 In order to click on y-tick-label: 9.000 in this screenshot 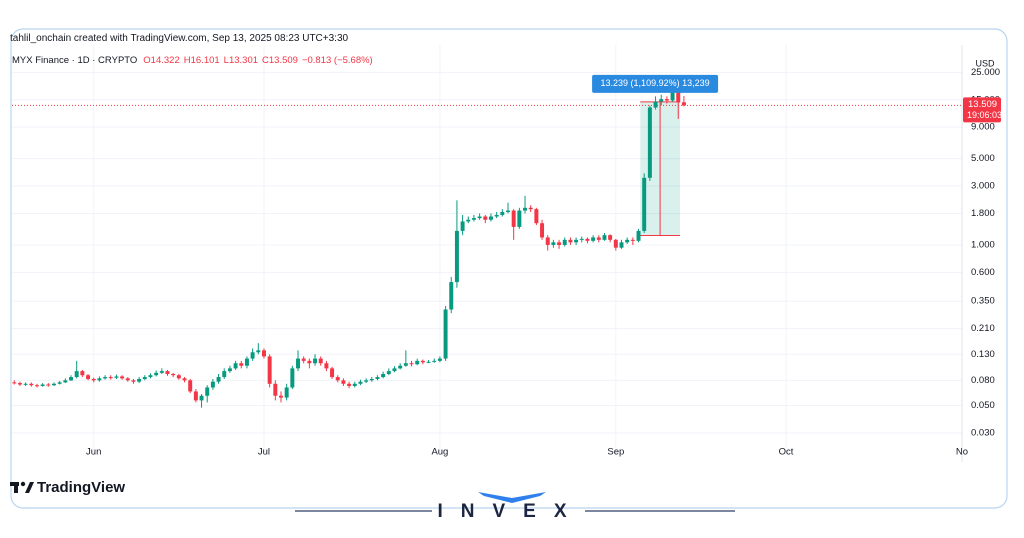, I will do `click(983, 127)`.